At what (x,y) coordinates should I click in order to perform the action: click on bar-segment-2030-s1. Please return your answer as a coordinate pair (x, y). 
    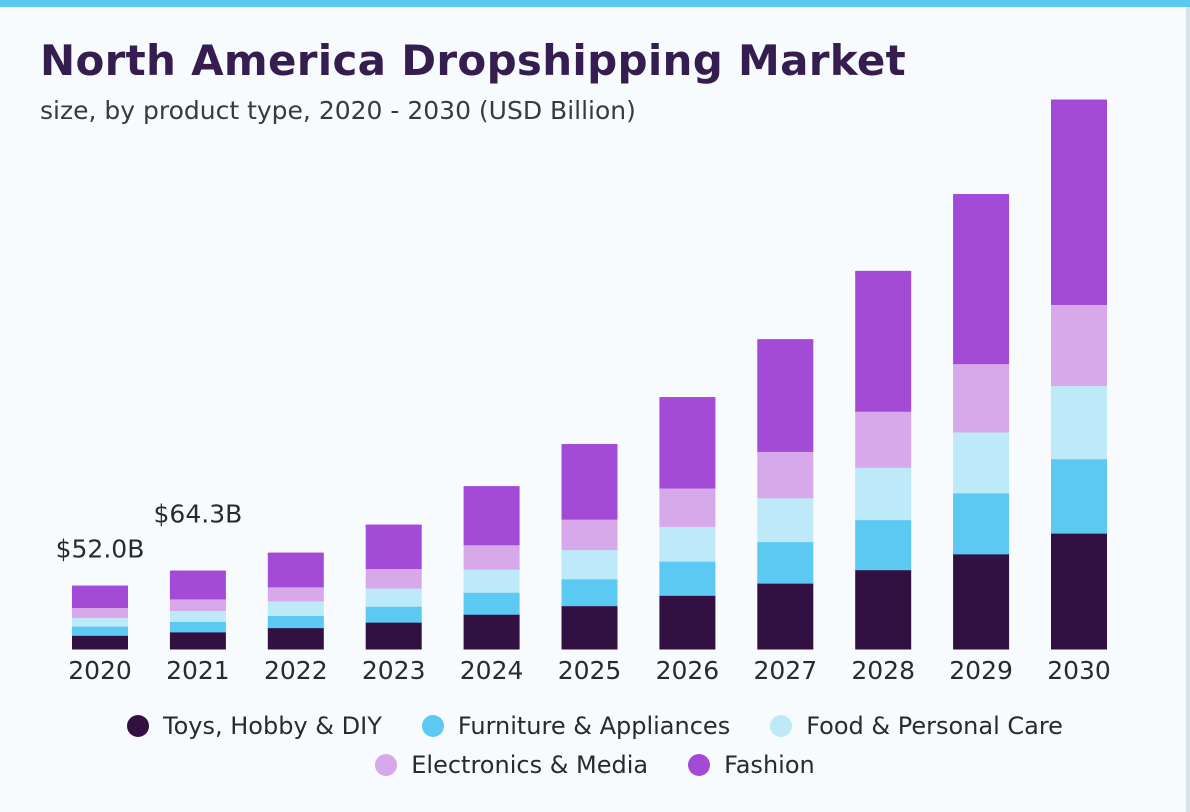
    Looking at the image, I should click on (1079, 496).